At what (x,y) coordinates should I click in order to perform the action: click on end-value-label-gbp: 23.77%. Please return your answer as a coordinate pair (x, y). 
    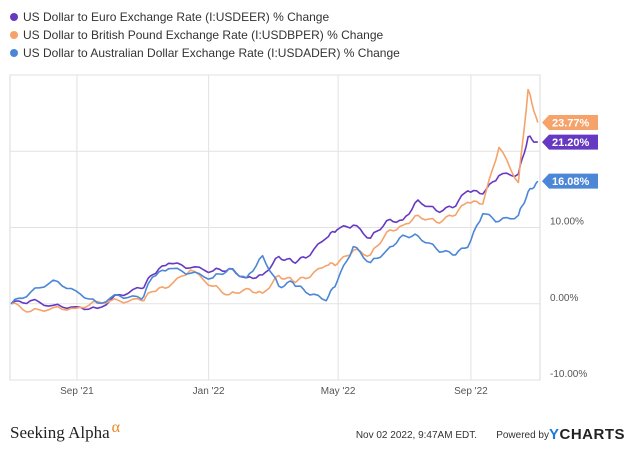
    Looking at the image, I should click on (571, 124).